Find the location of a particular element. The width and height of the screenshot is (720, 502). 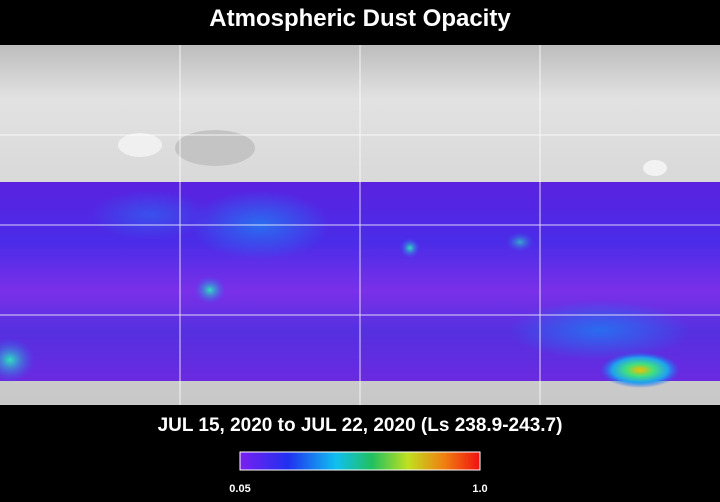

title: Atmospheric Dust Opacity is located at coordinates (360, 18).